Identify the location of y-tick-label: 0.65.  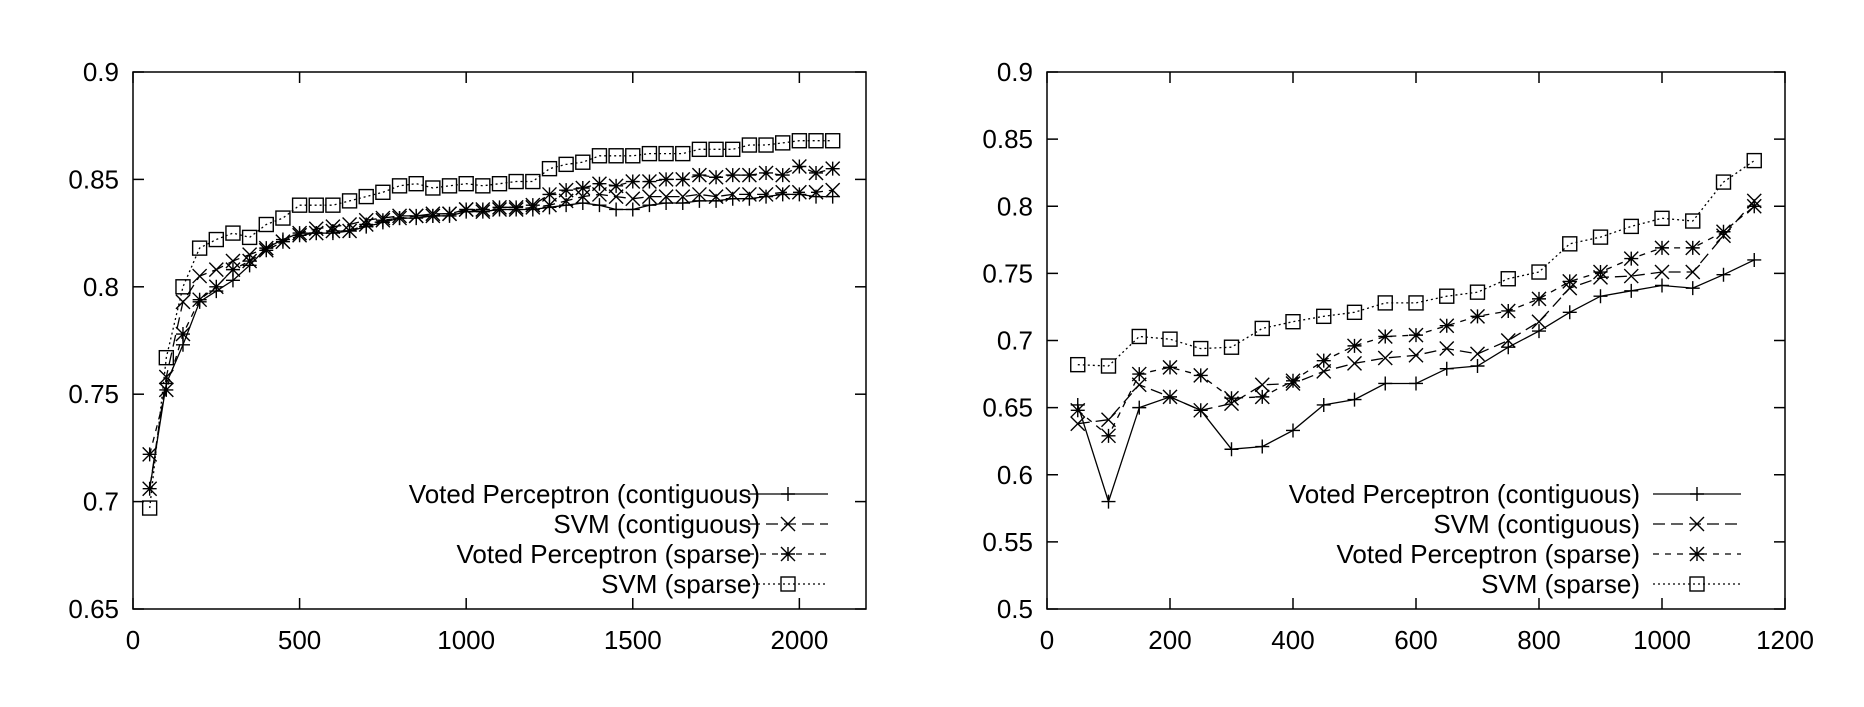
(1007, 408).